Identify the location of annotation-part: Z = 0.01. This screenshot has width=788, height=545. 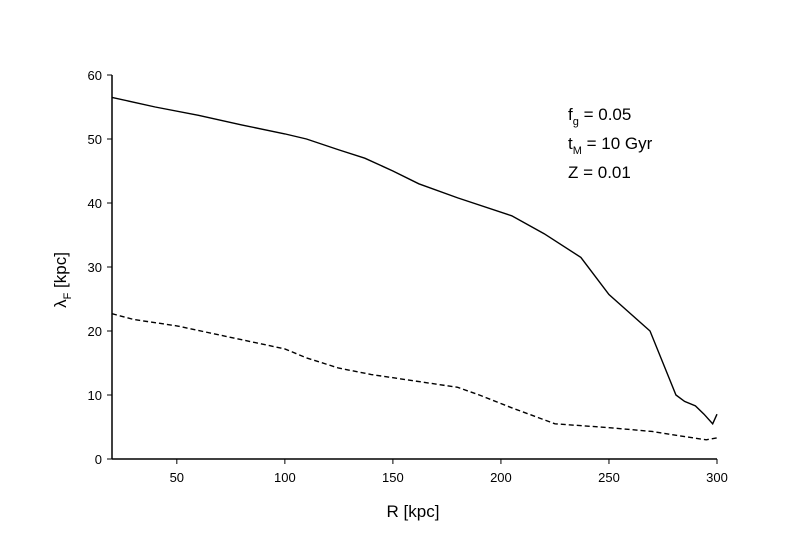
(599, 172).